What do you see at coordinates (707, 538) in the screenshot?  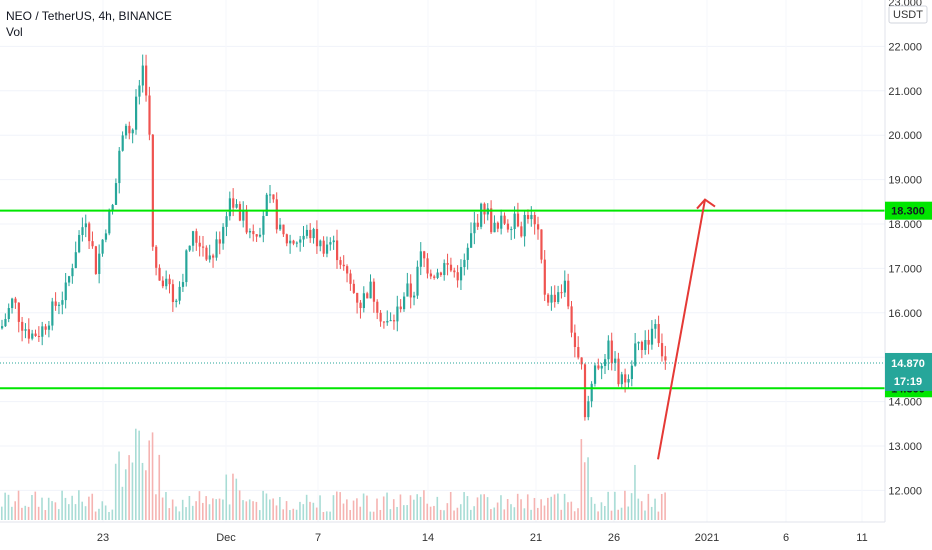 I see `x-tick-label: 2021` at bounding box center [707, 538].